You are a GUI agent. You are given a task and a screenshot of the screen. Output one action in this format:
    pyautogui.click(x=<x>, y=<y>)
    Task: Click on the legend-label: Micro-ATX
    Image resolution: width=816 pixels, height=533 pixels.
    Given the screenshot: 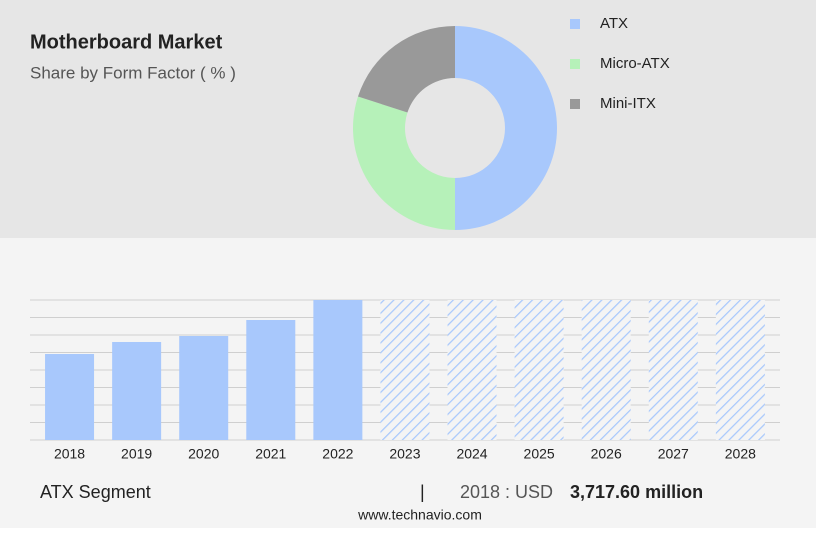 What is the action you would take?
    pyautogui.click(x=635, y=63)
    